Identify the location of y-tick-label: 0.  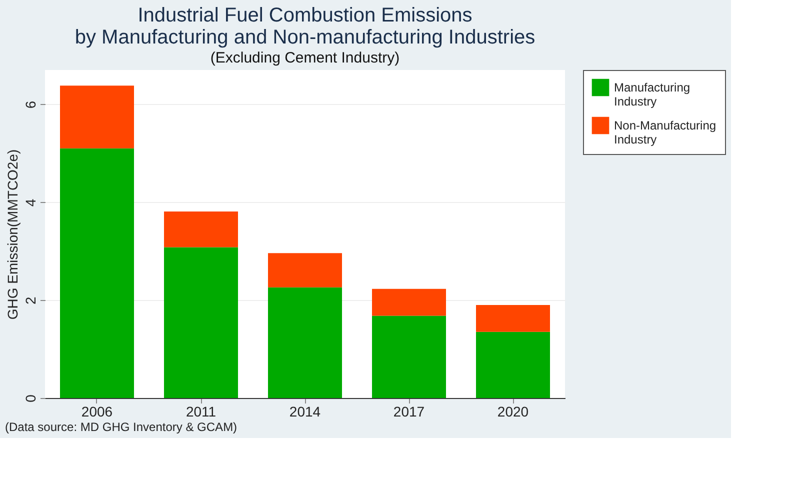
(30, 398).